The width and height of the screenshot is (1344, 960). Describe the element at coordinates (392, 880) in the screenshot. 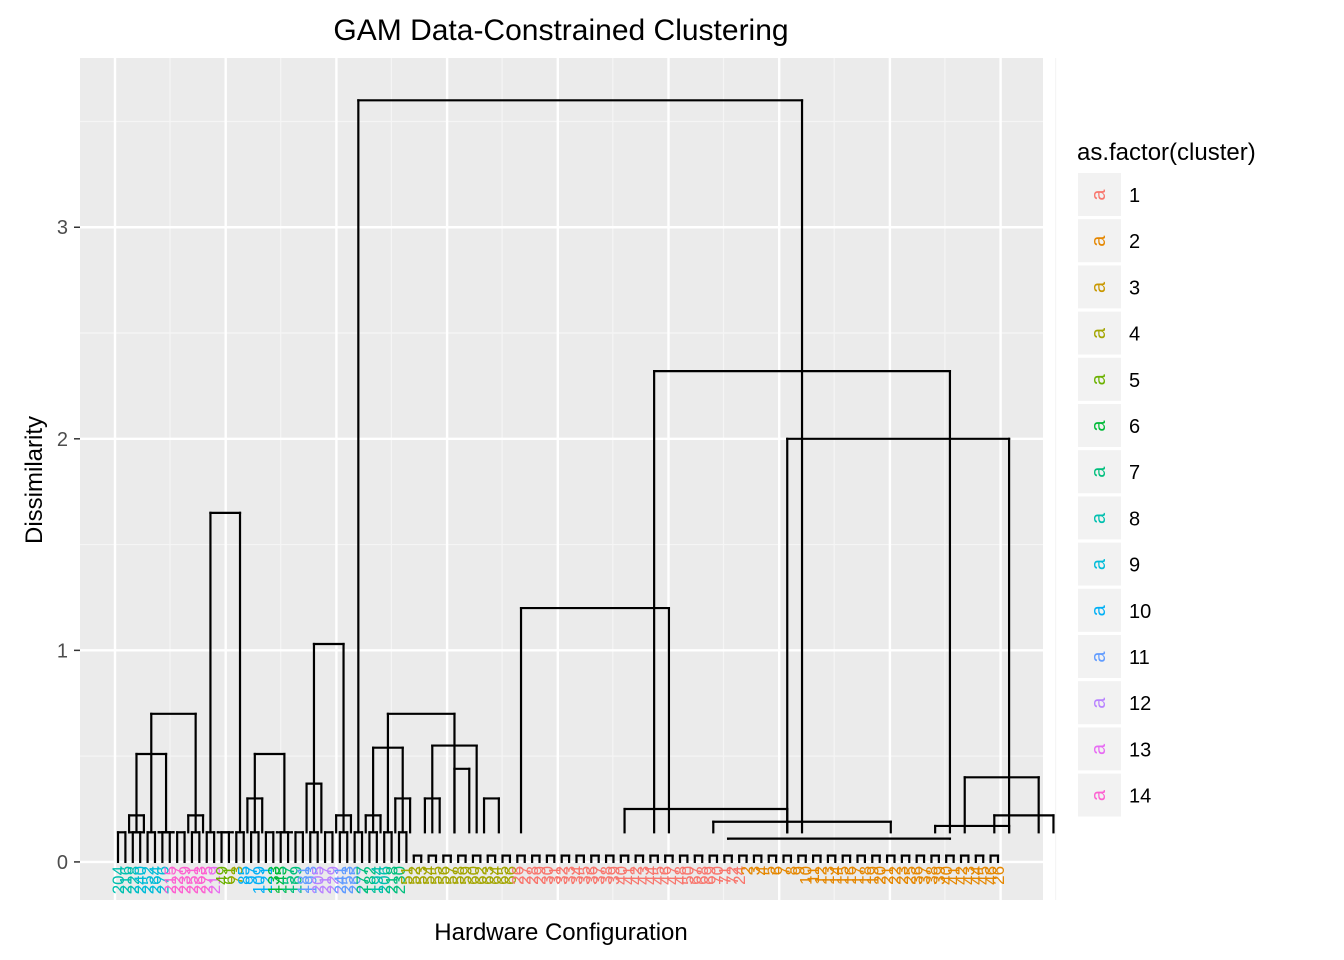

I see `leaf-label: 218` at that location.